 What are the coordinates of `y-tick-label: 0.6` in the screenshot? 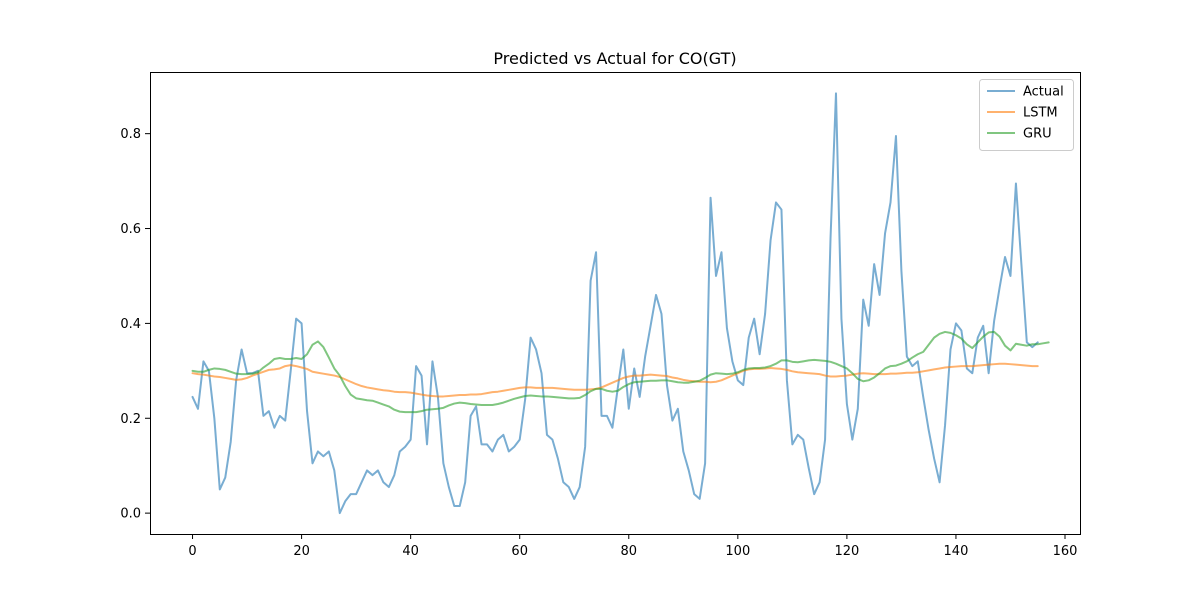 It's located at (130, 229).